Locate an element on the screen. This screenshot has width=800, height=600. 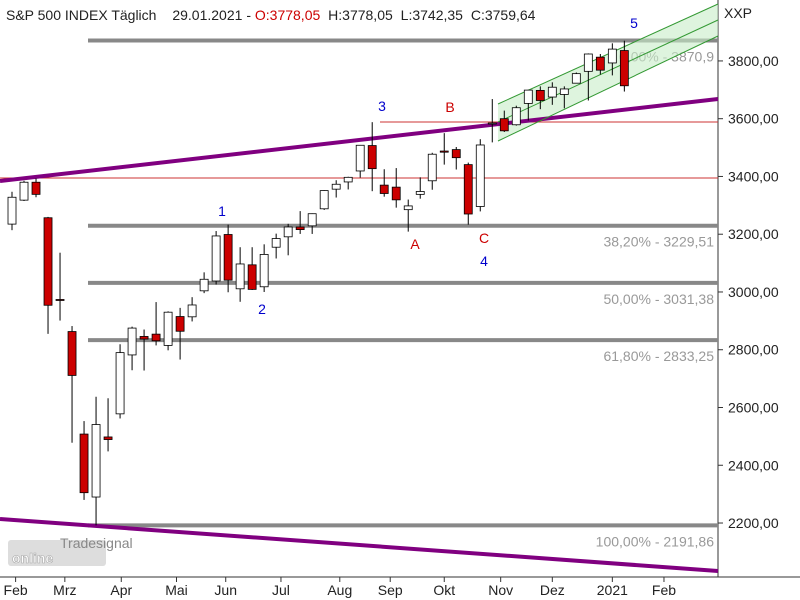
logo: Tradesignal online is located at coordinates (70, 550).